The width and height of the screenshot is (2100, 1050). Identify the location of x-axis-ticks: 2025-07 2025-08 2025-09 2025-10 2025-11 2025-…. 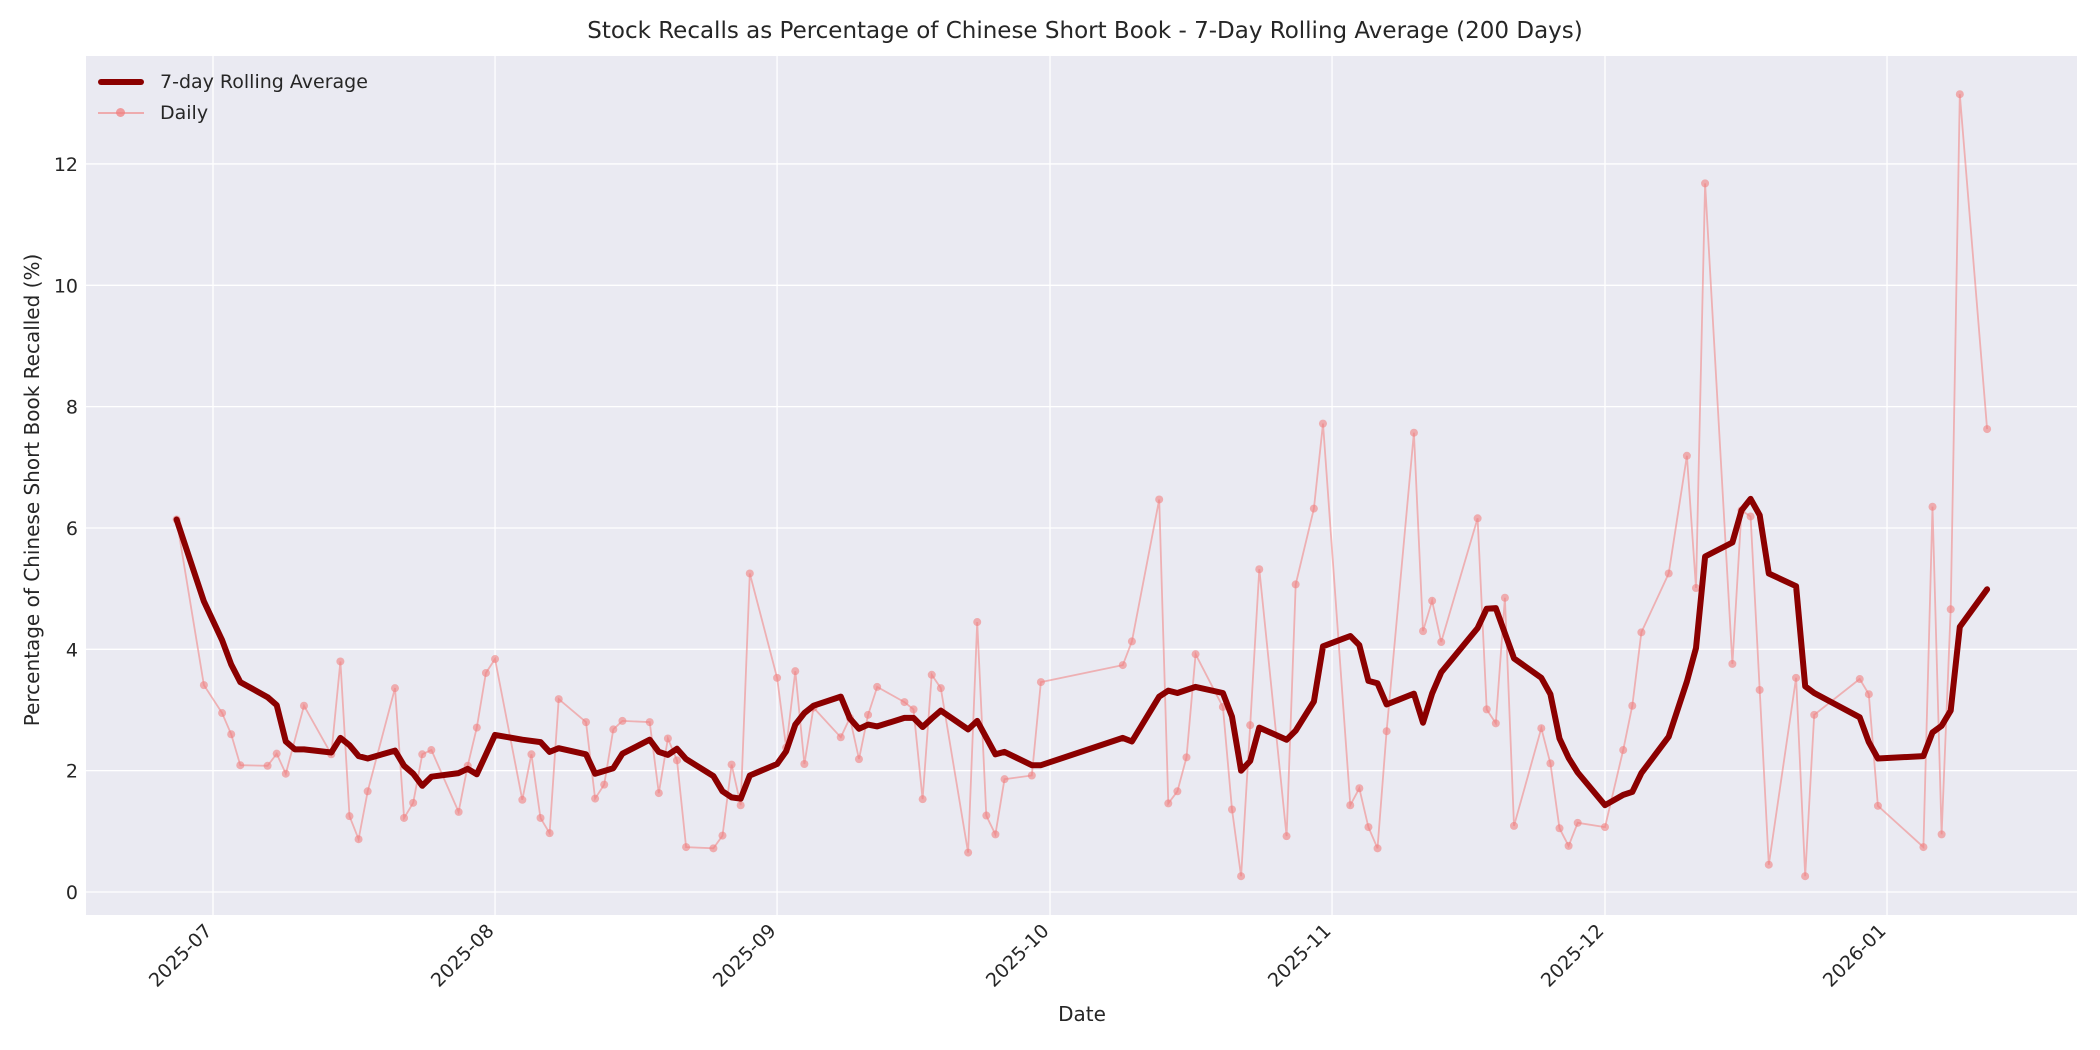
(1018, 956).